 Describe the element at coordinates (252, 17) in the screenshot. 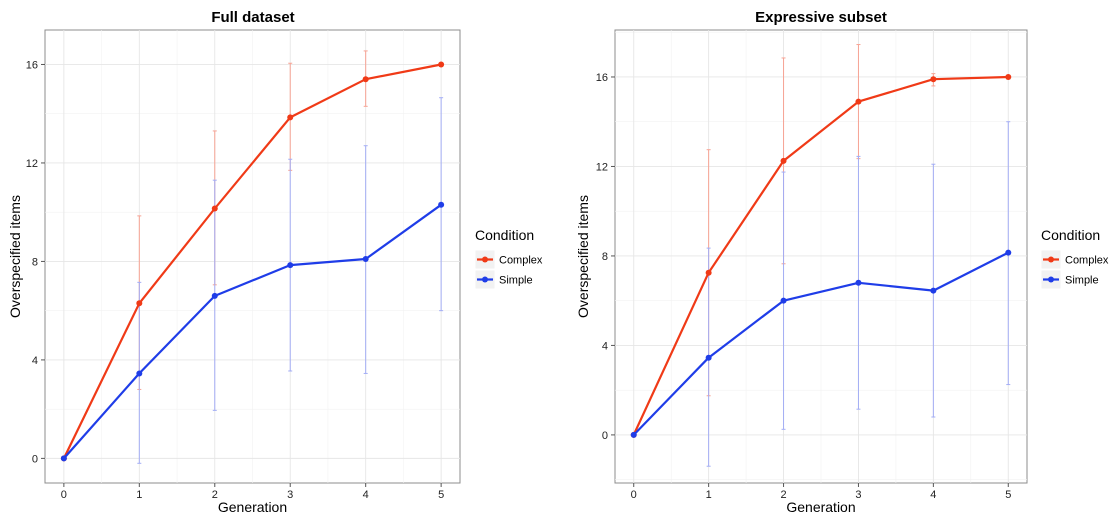

I see `panel-title: Full dataset` at that location.